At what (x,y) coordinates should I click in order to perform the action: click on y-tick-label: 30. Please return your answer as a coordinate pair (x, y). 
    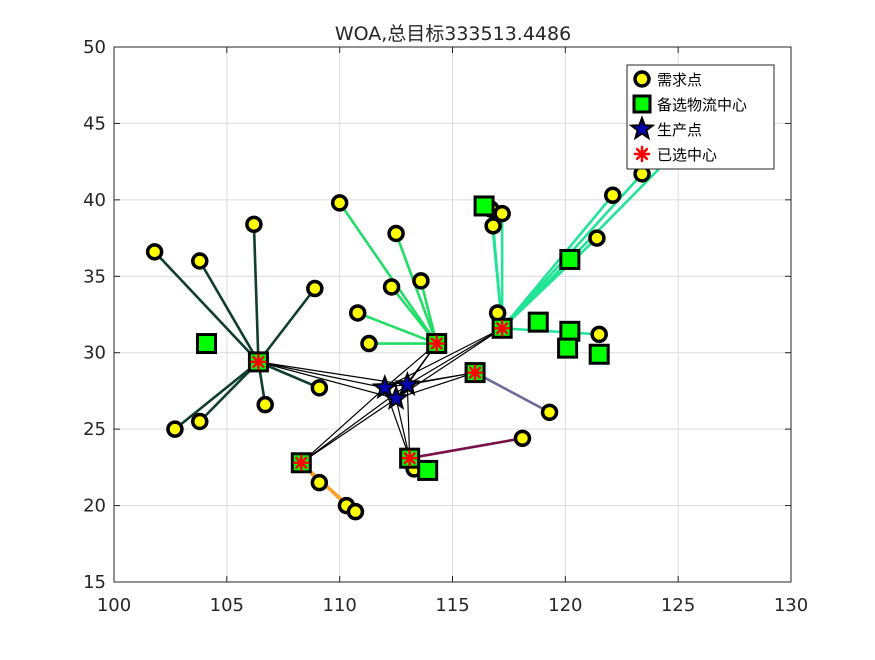
    Looking at the image, I should click on (94, 353).